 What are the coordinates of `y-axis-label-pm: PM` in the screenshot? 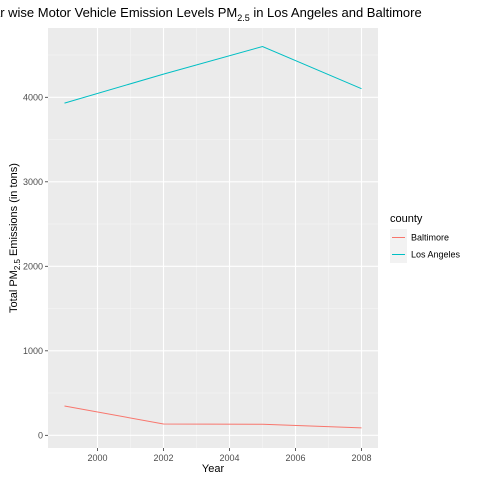 It's located at (14, 278).